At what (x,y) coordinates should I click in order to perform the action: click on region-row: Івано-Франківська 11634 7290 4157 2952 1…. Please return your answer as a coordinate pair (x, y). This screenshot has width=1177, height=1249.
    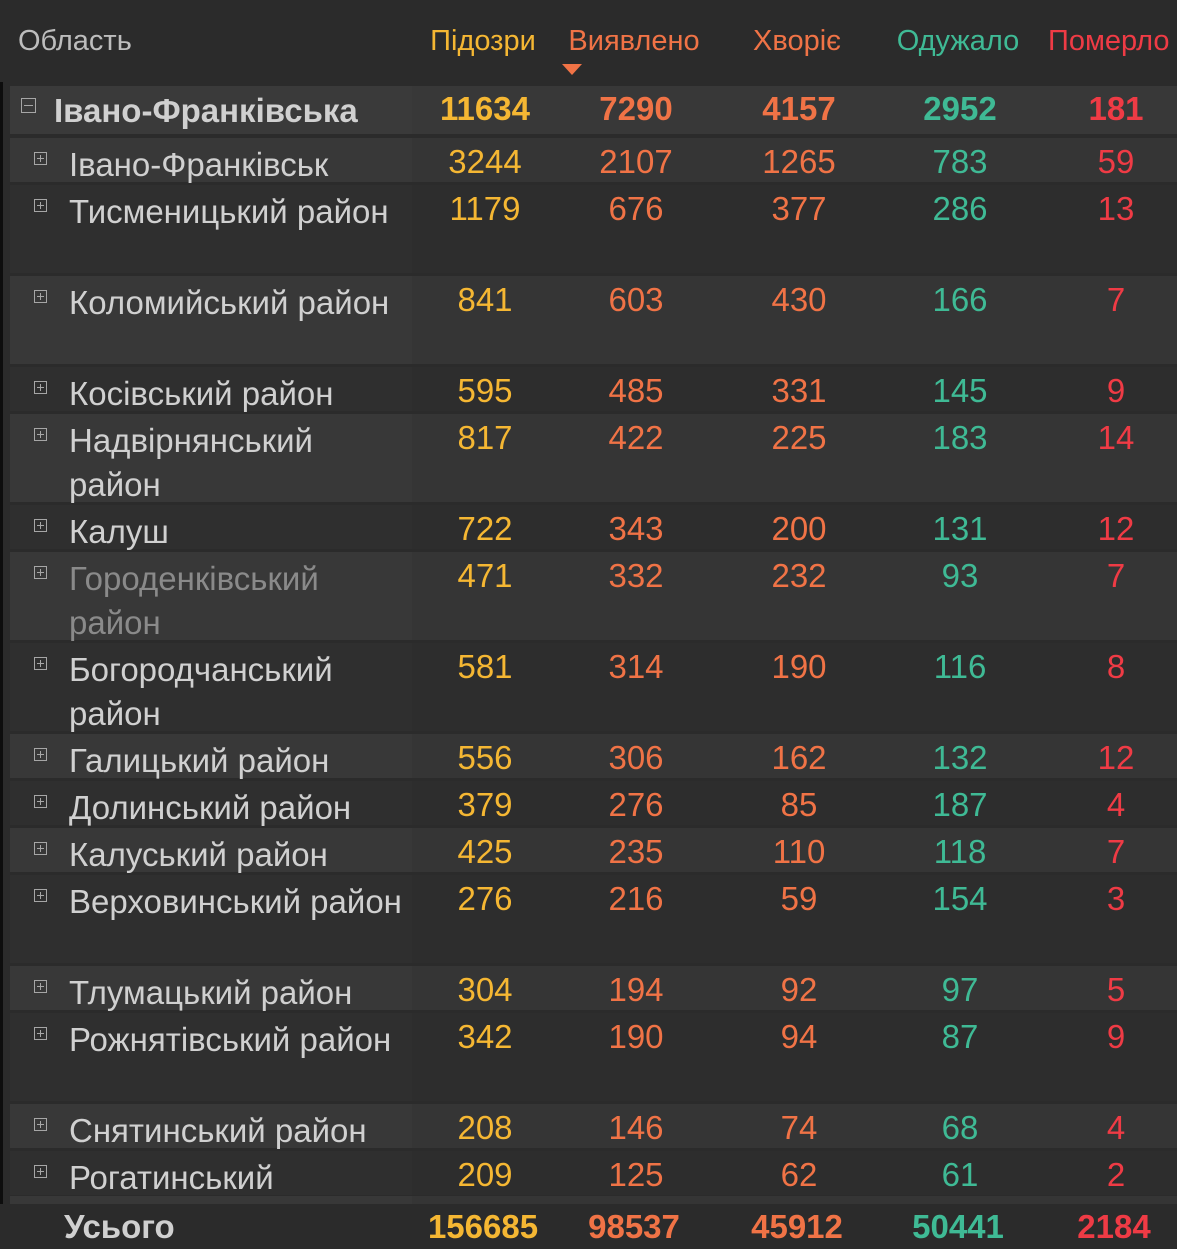
    Looking at the image, I should click on (593, 110).